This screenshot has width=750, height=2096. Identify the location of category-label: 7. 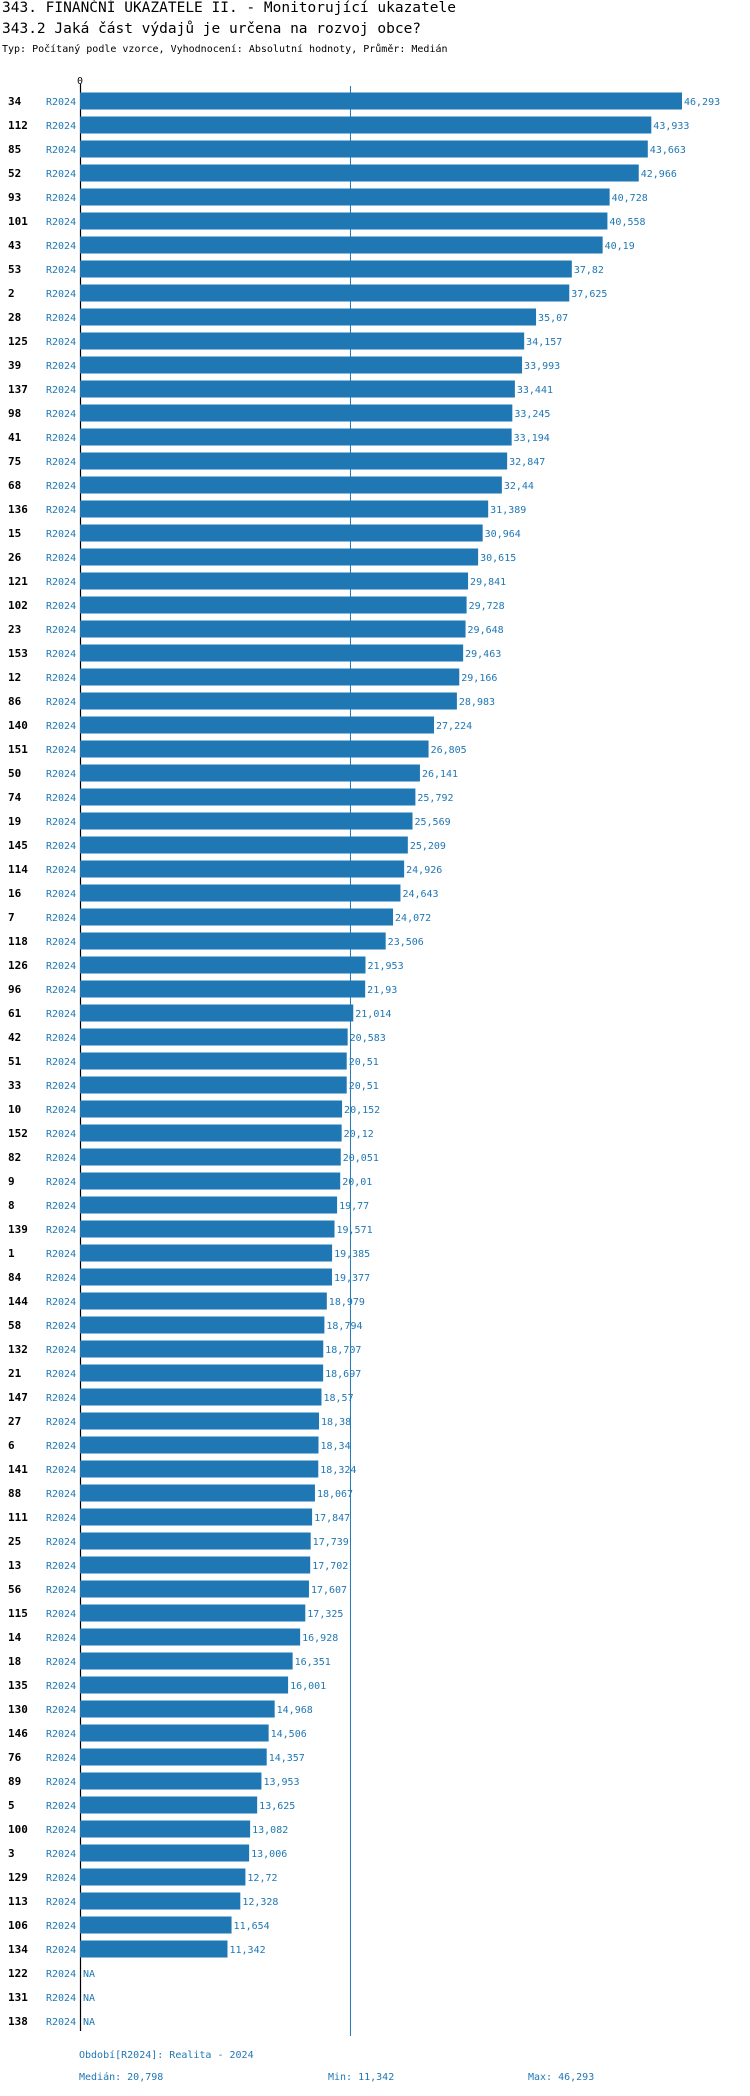
(11, 917).